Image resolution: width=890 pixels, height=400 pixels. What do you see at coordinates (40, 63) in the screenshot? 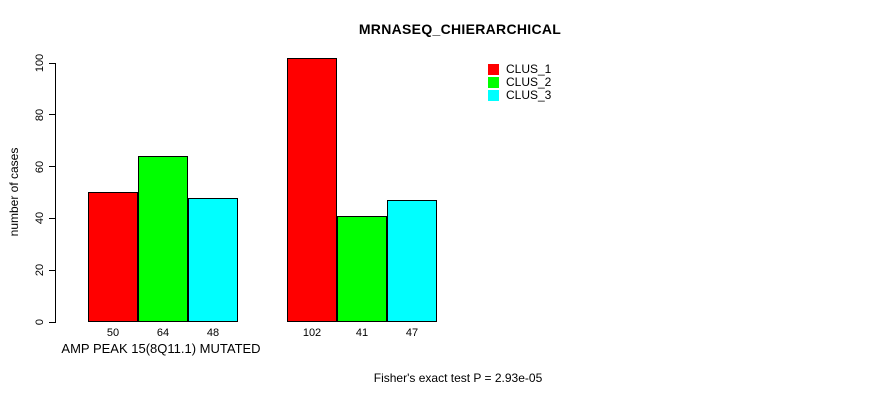
I see `y-tick-label: 100` at bounding box center [40, 63].